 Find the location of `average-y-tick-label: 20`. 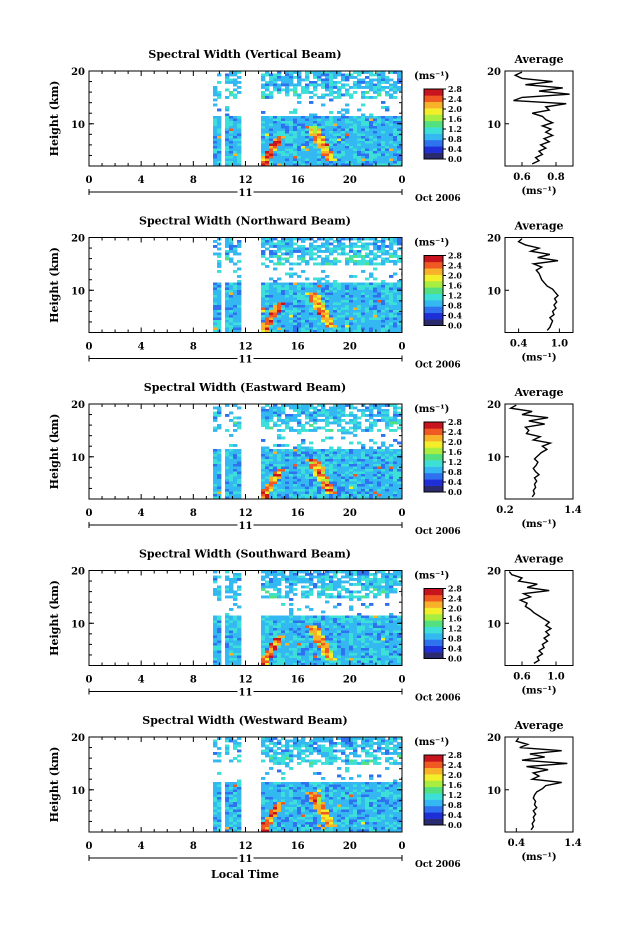

average-y-tick-label: 20 is located at coordinates (494, 72).